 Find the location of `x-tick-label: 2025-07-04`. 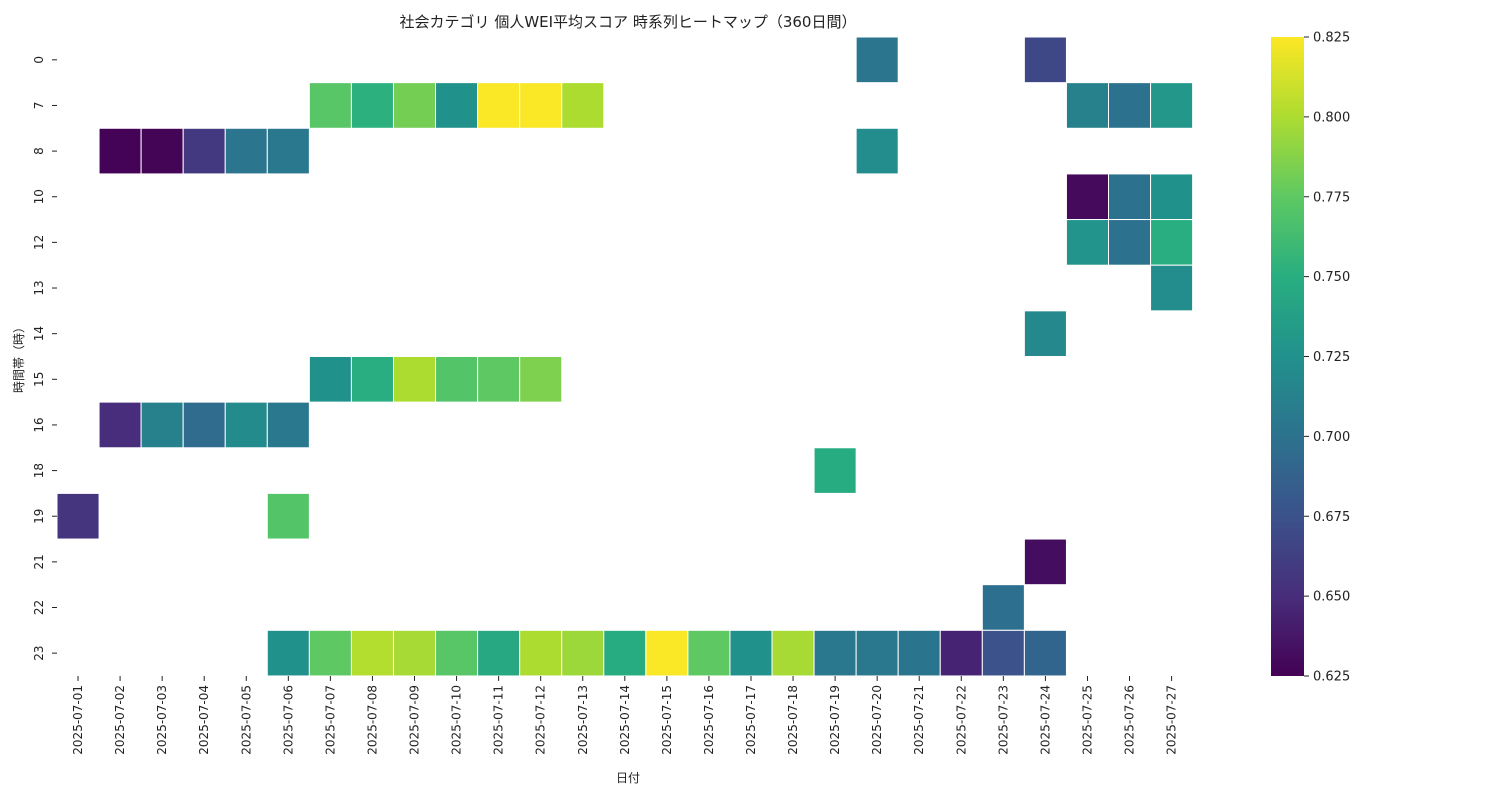

x-tick-label: 2025-07-04 is located at coordinates (204, 720).